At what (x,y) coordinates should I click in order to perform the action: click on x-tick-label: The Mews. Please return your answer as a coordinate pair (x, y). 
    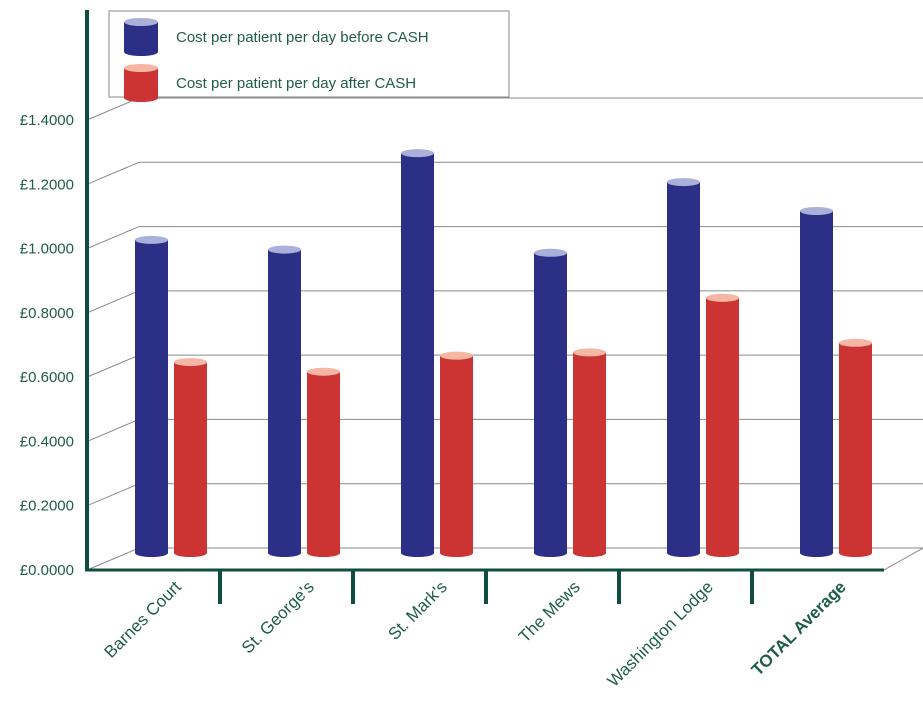
    Looking at the image, I should click on (549, 611).